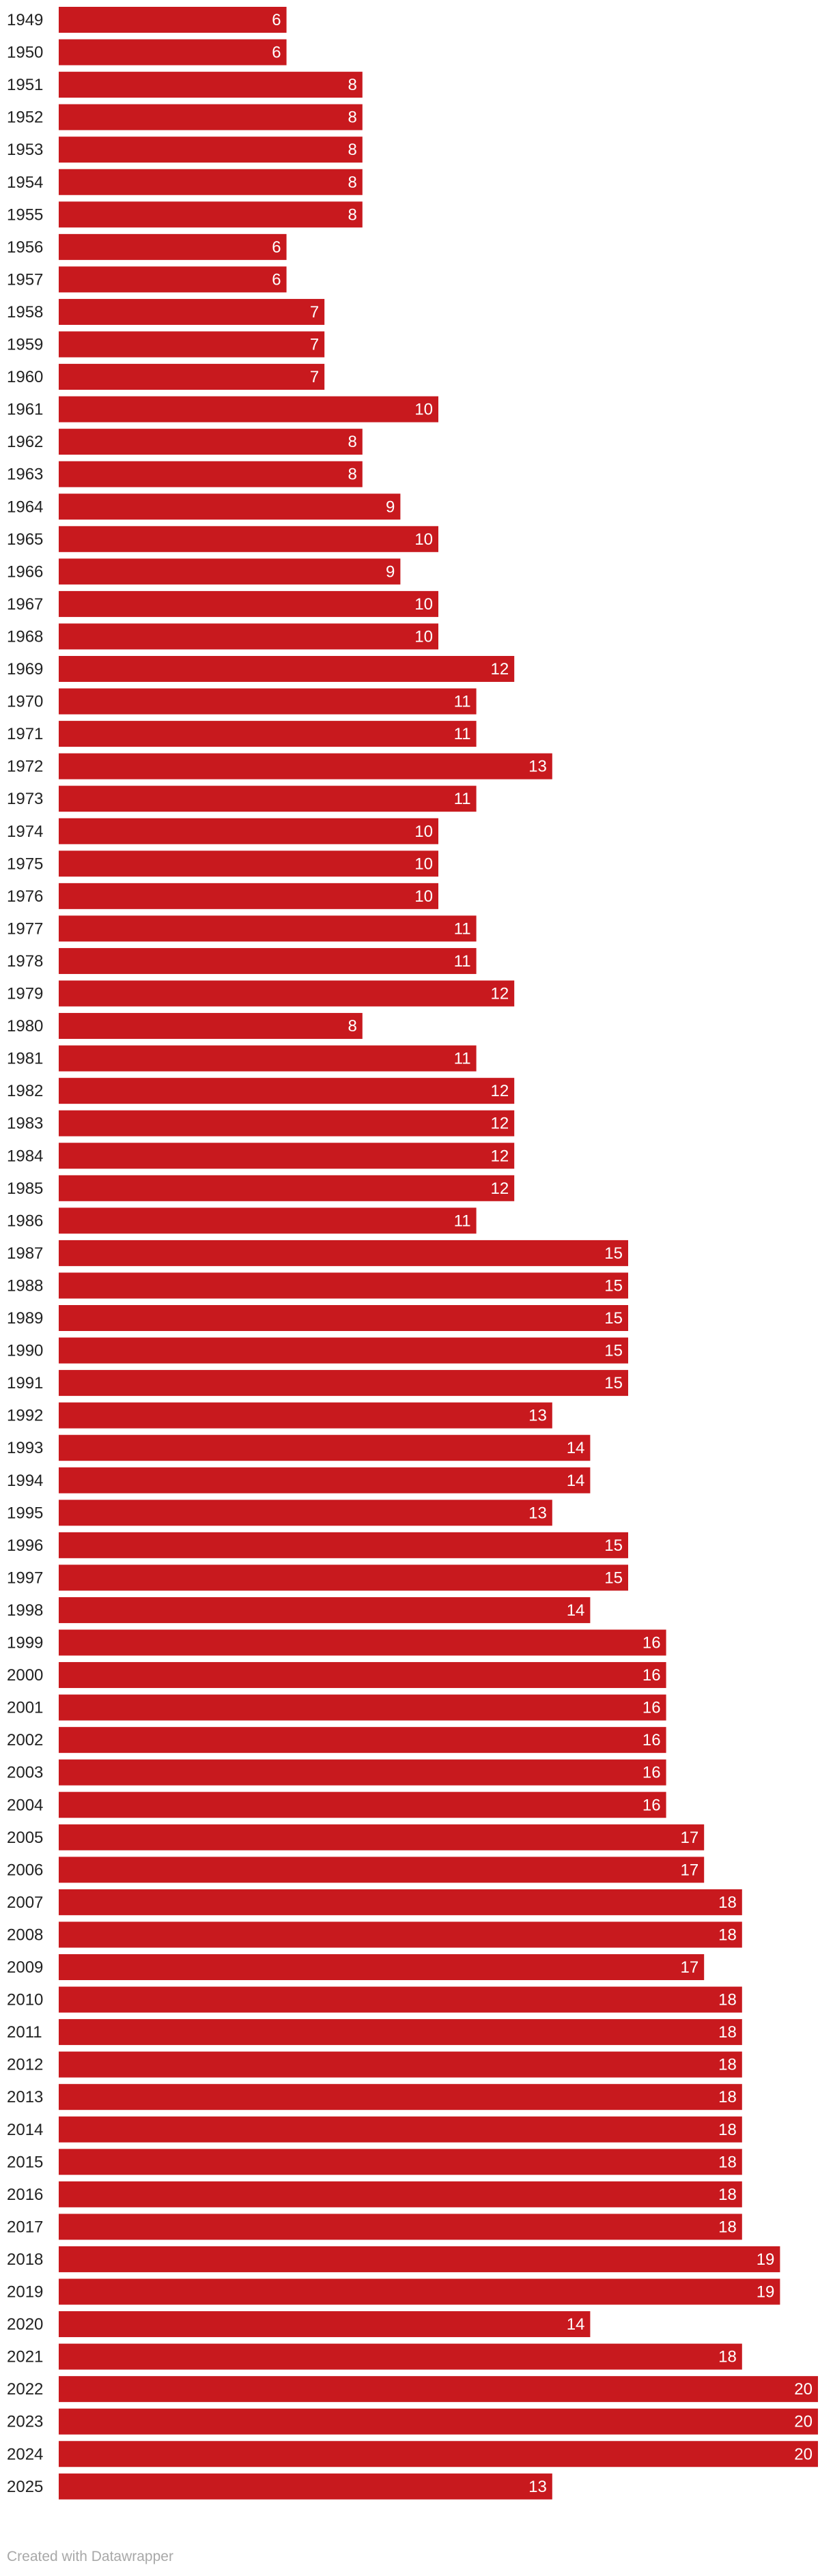  Describe the element at coordinates (222, 409) in the screenshot. I see `bar-row: 1961 10` at that location.